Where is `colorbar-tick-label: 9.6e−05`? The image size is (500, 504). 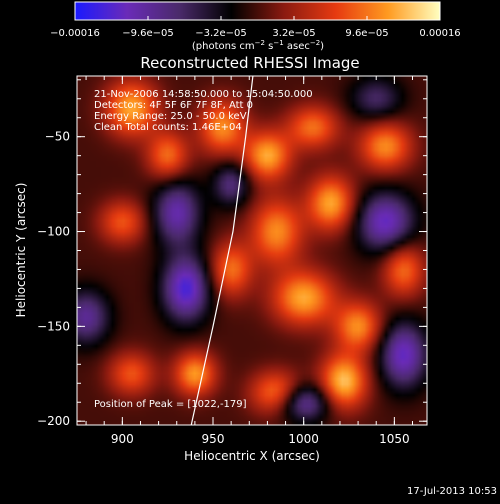
colorbar-tick-label: 9.6e−05 is located at coordinates (366, 33).